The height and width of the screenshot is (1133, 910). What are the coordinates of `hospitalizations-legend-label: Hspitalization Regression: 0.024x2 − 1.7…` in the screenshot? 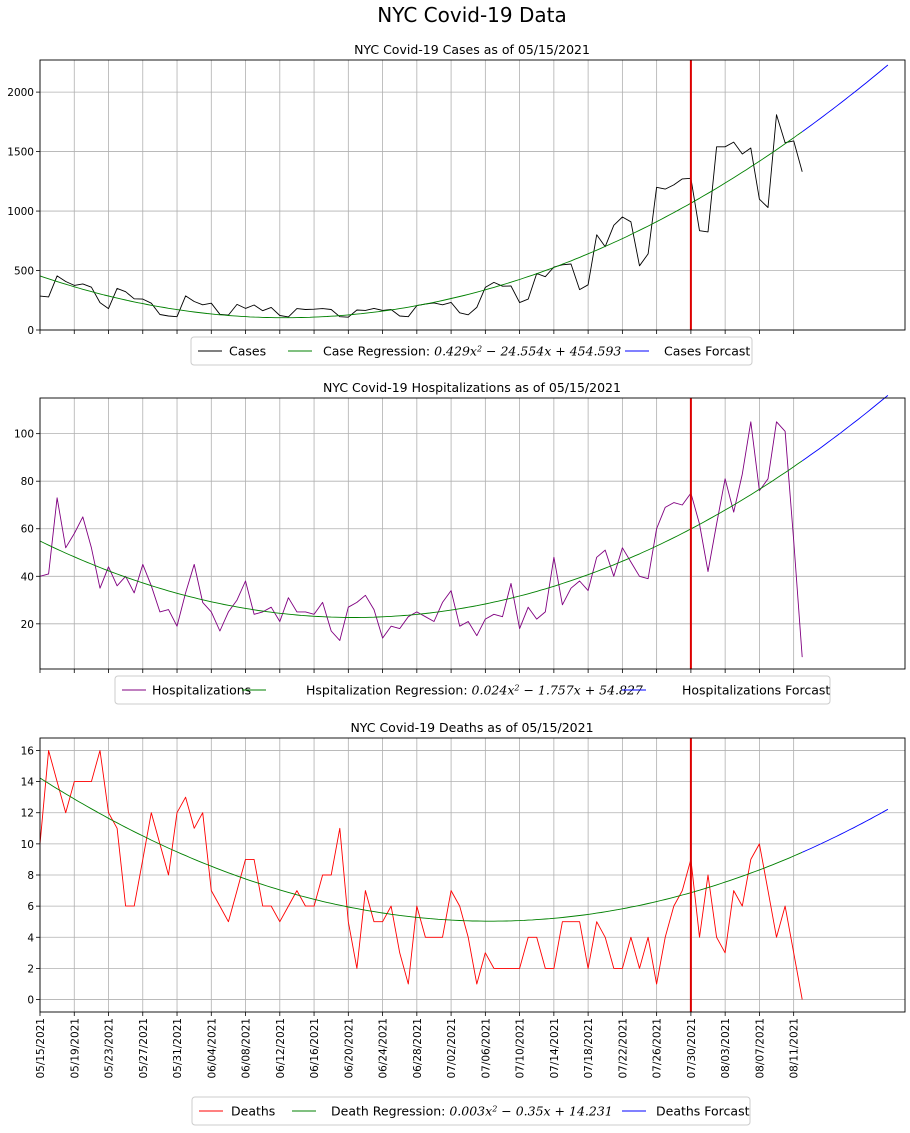 It's located at (474, 690).